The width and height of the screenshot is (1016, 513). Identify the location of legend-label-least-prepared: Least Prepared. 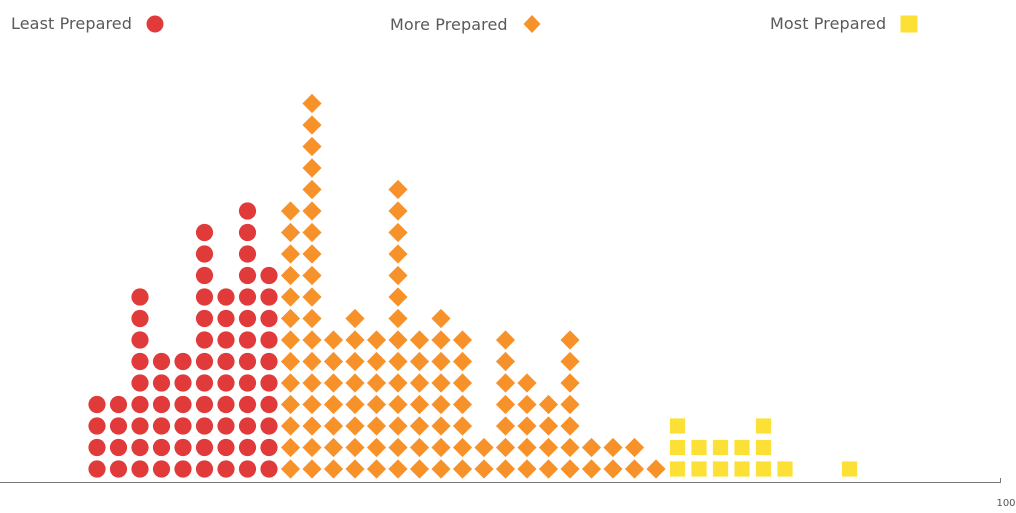
(72, 23).